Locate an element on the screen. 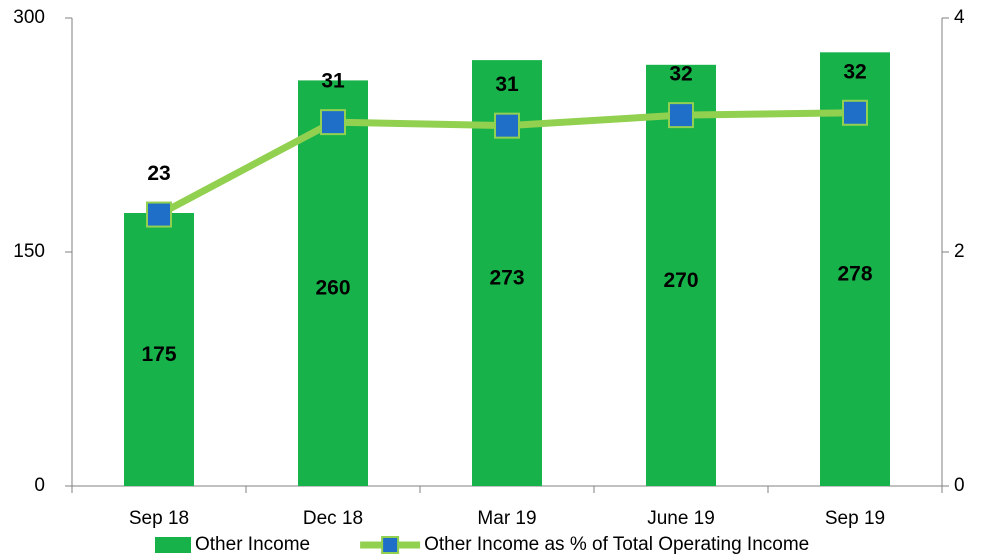  x-tick-label: June 19 is located at coordinates (681, 518).